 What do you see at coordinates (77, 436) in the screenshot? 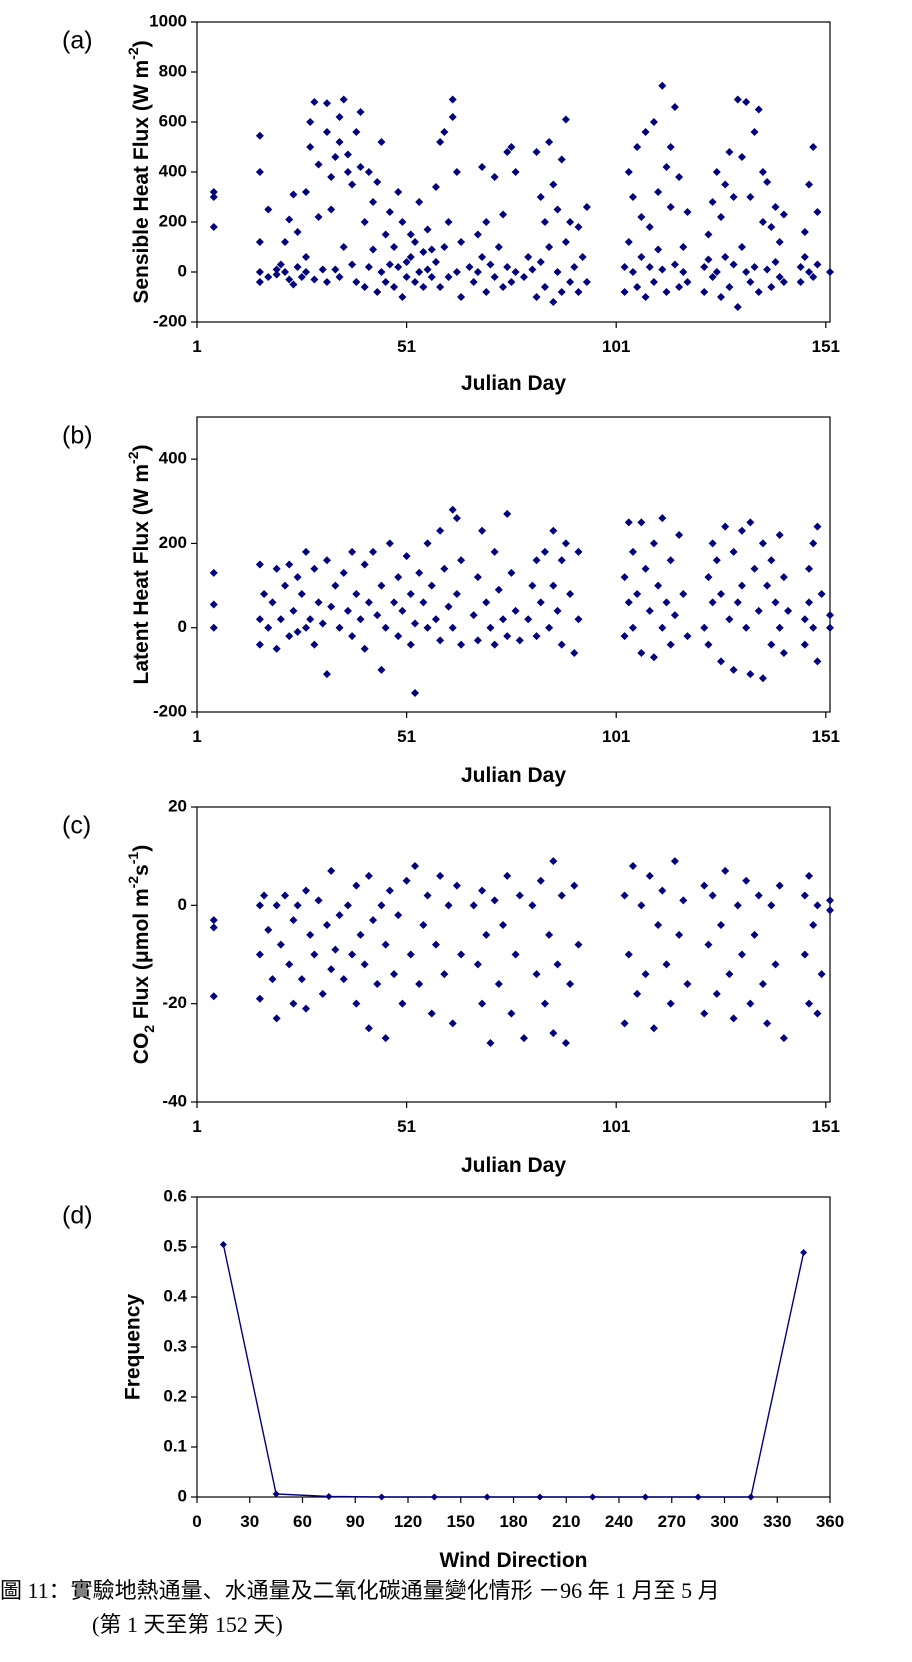
I see `panel-label: (b)` at bounding box center [77, 436].